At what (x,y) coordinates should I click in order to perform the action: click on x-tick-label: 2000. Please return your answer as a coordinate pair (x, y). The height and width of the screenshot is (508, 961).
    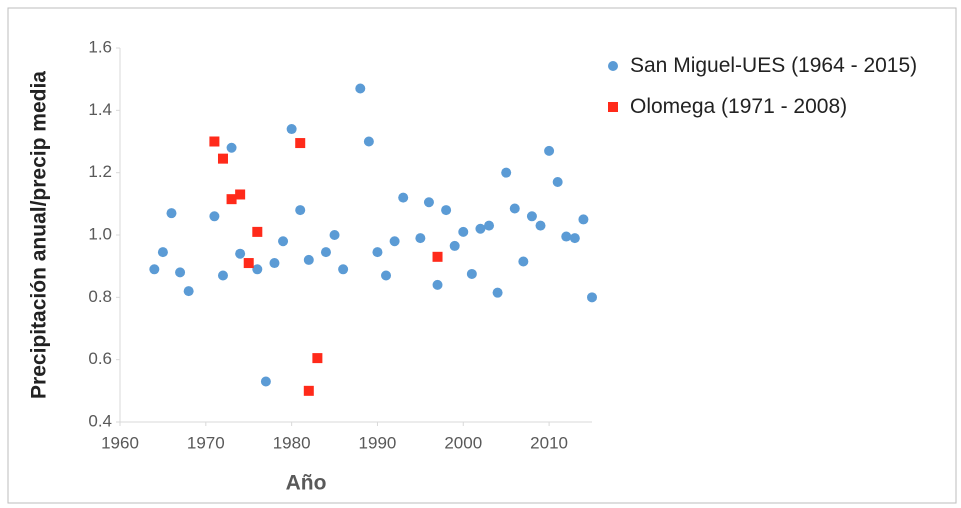
    Looking at the image, I should click on (463, 442).